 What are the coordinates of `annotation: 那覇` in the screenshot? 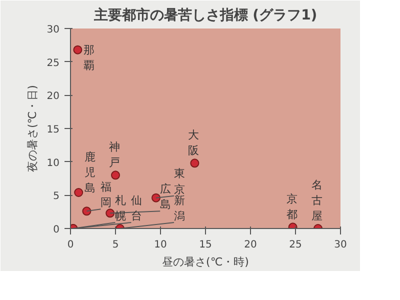 It's located at (89, 58).